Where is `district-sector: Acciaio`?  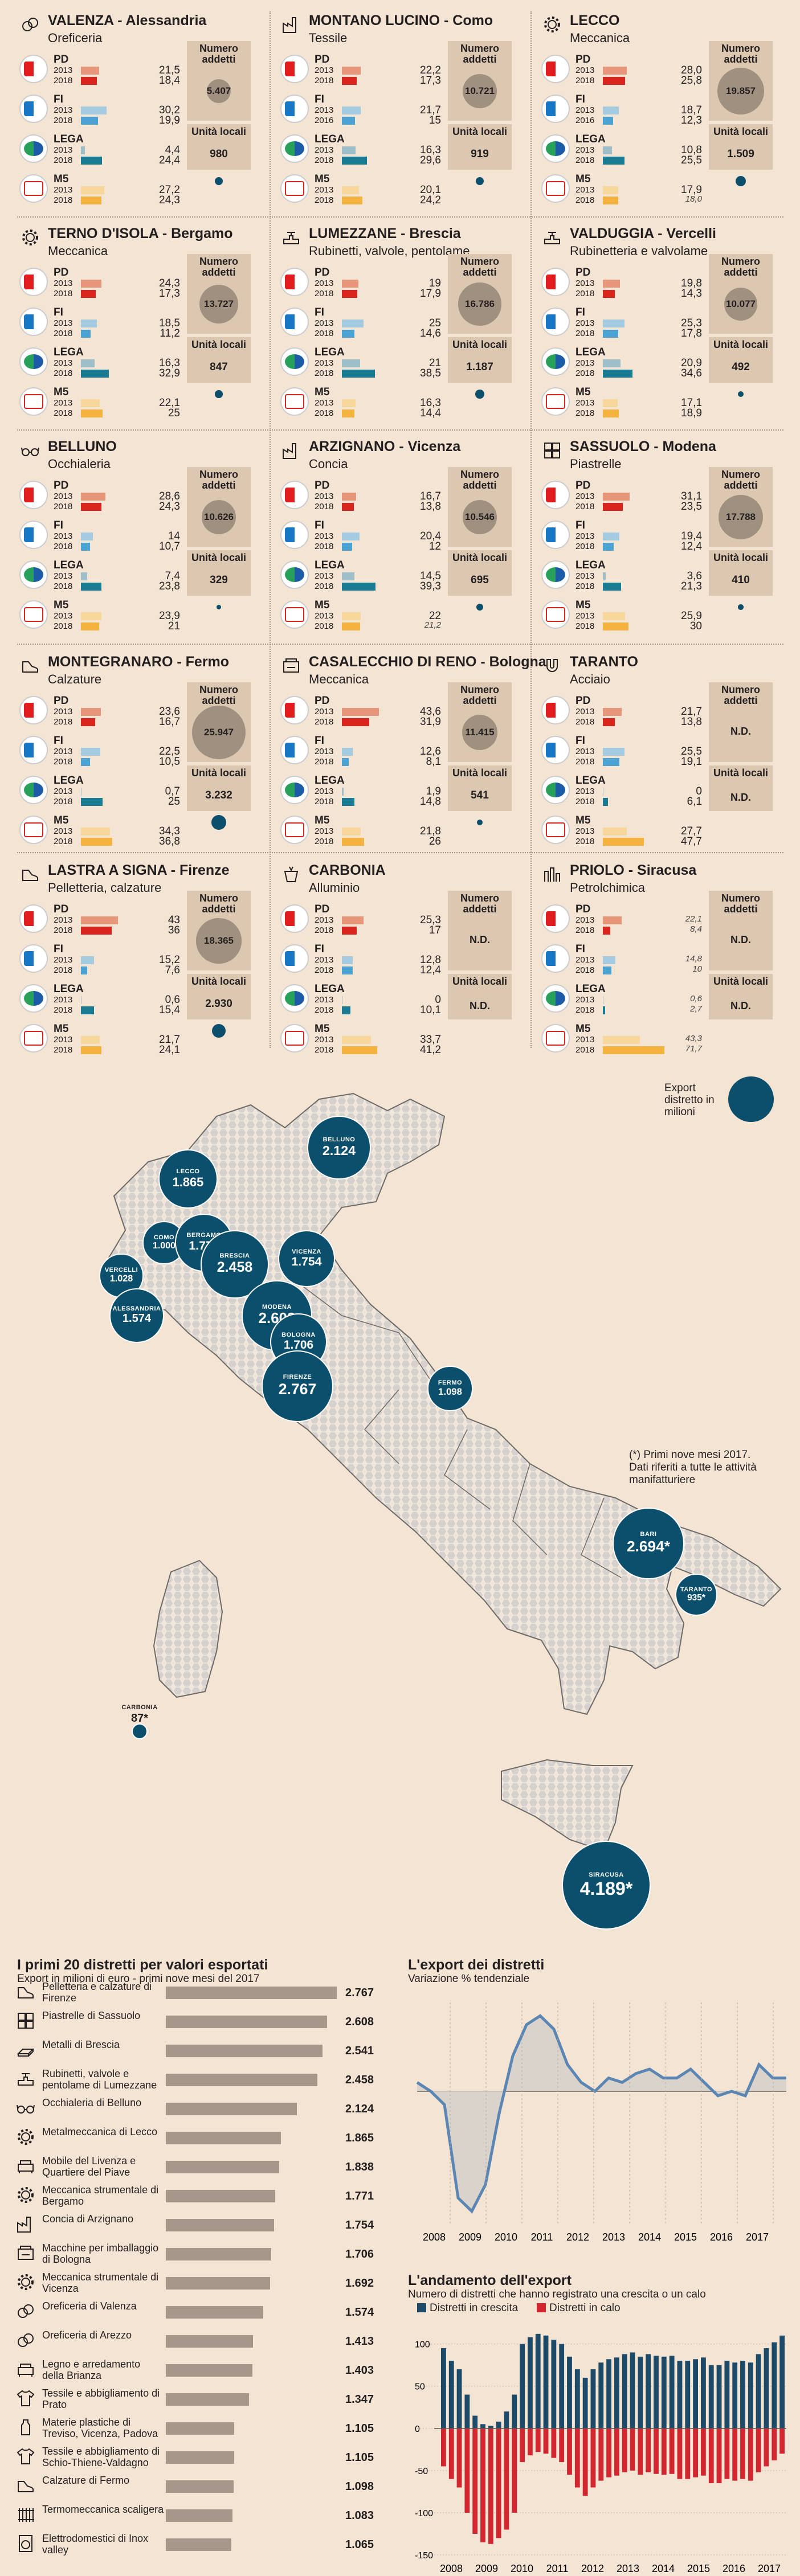
district-sector: Acciaio is located at coordinates (590, 679).